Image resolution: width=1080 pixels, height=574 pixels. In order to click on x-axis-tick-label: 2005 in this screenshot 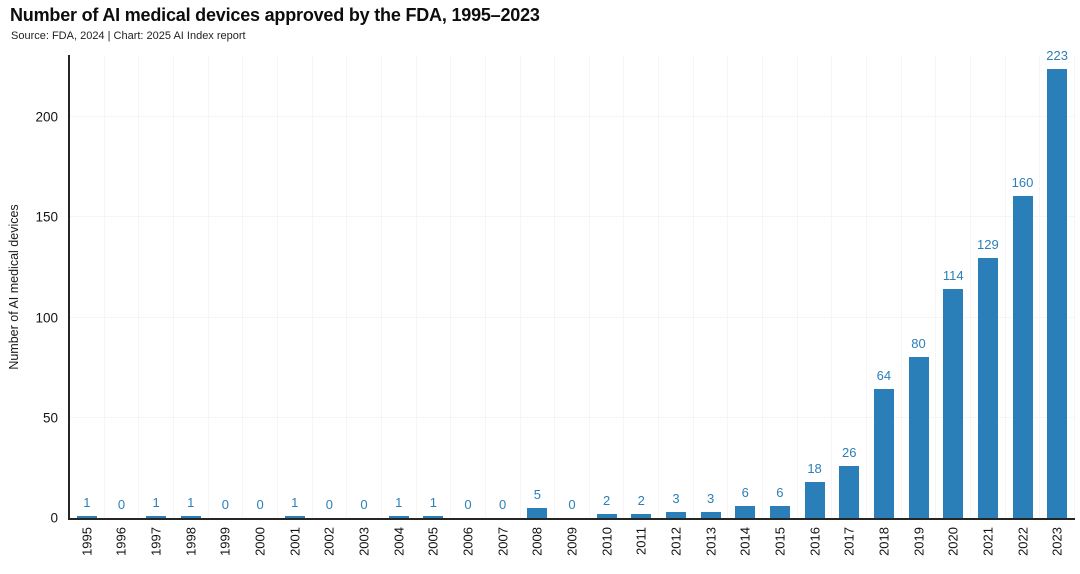, I will do `click(433, 541)`.